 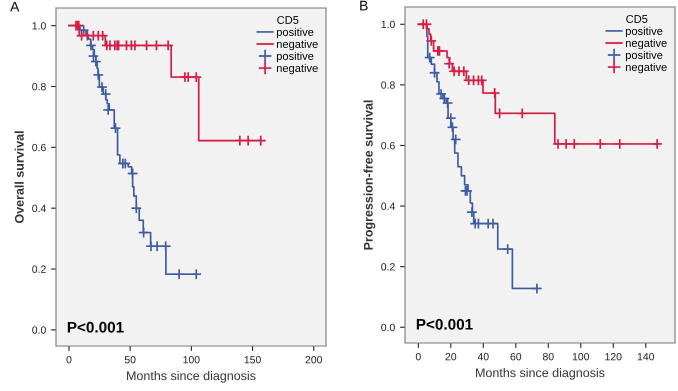 I want to click on x-tick-label: 120, so click(x=613, y=356).